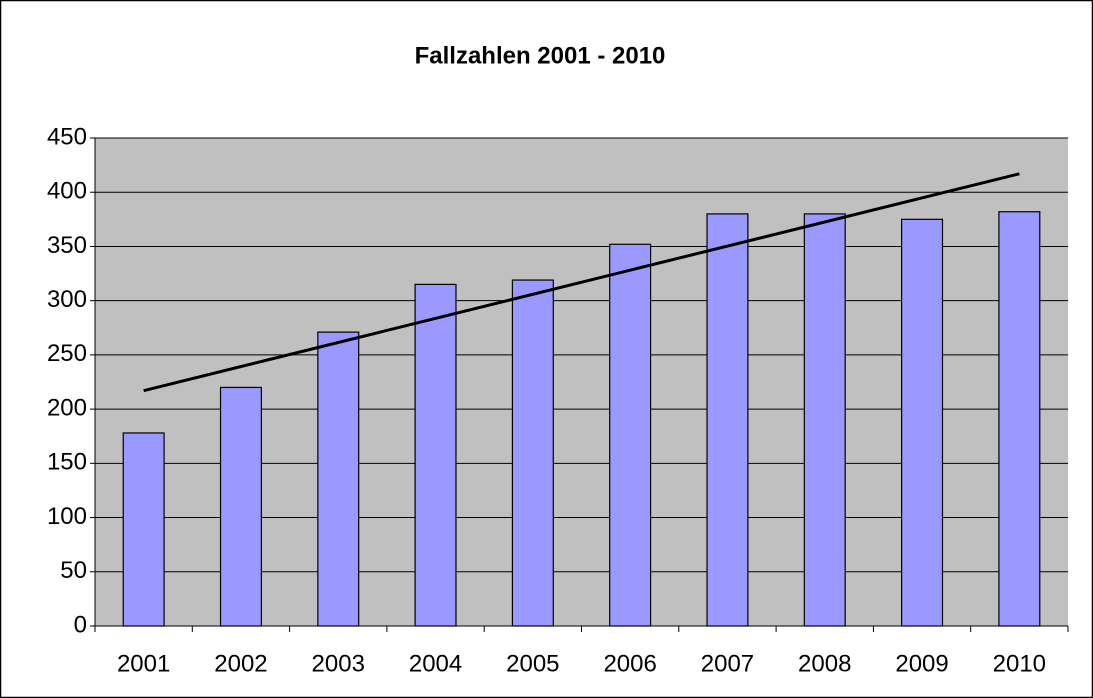 This screenshot has width=1093, height=698. I want to click on x-tick-label: 2008, so click(824, 663).